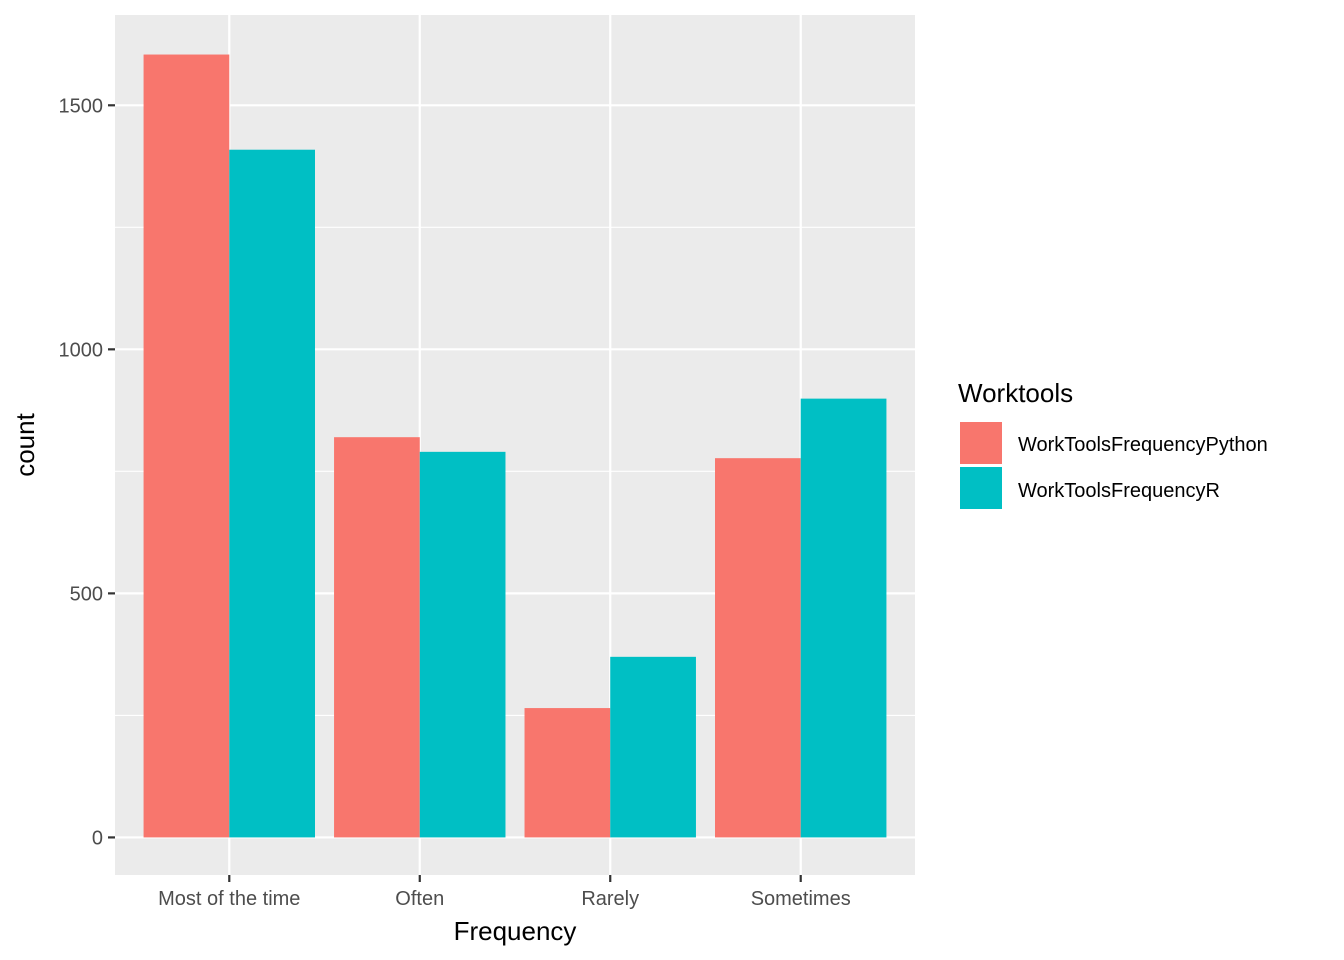 This screenshot has width=1344, height=960. What do you see at coordinates (1015, 393) in the screenshot?
I see `legend-title: Worktools` at bounding box center [1015, 393].